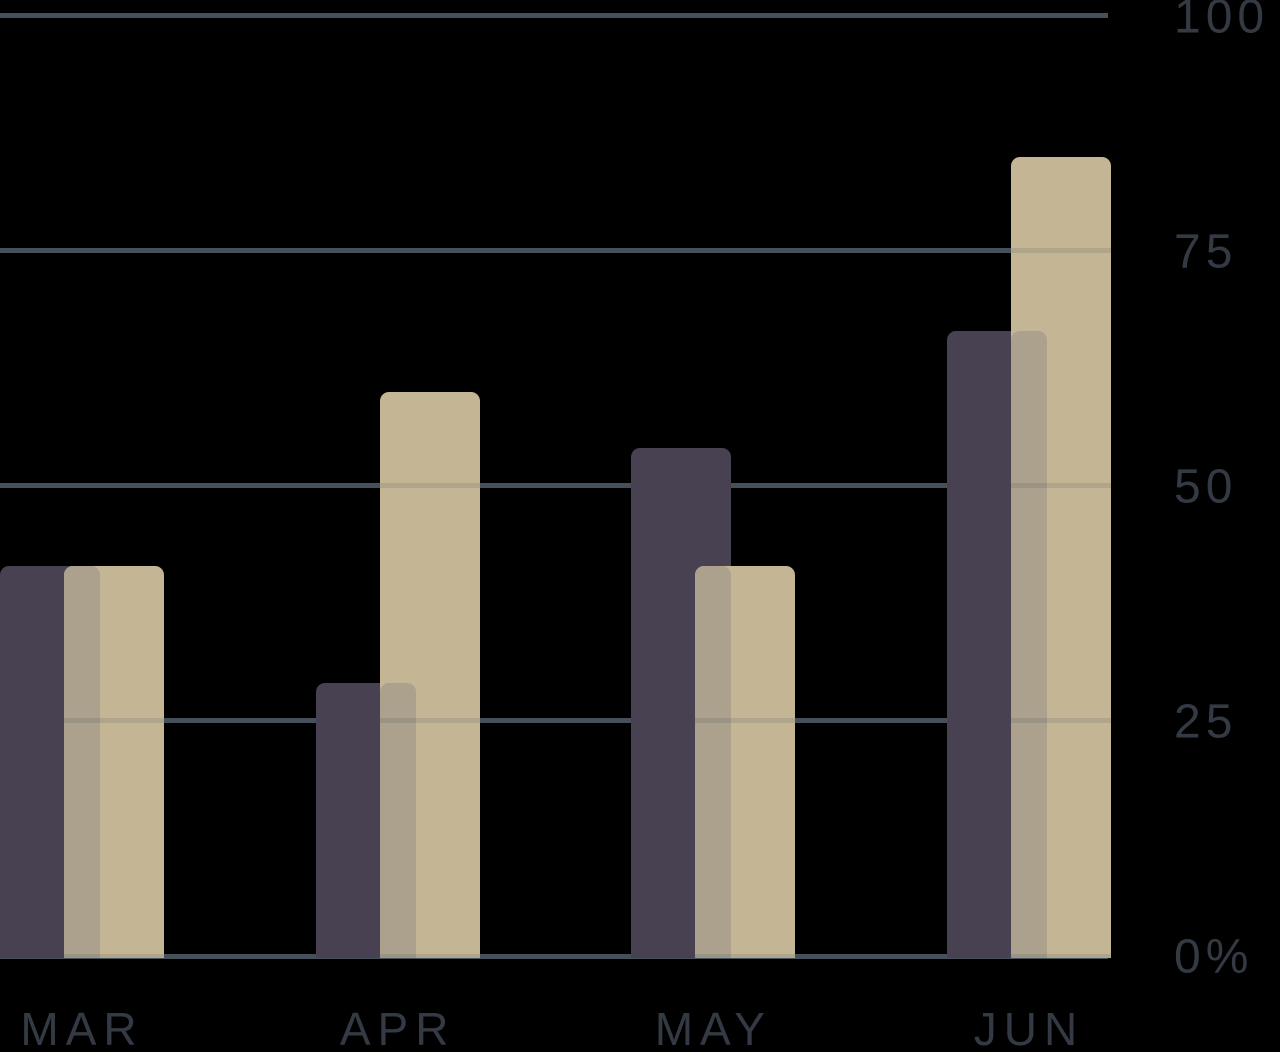 This screenshot has height=1052, width=1280. I want to click on bar-mar-overlap, so click(82, 761).